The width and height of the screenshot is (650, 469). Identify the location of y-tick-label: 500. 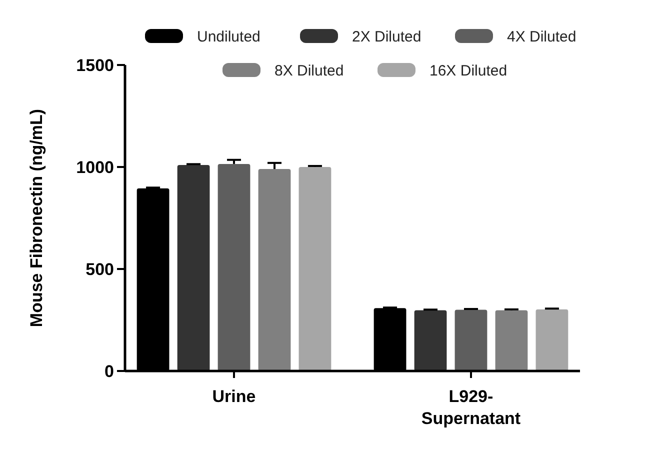
(100, 269).